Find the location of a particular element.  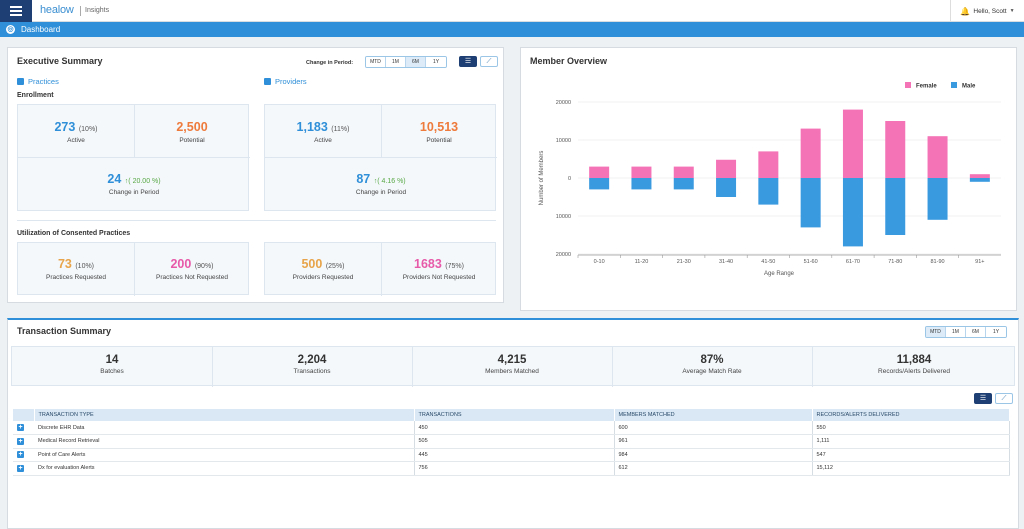

legend-male-label: Male is located at coordinates (969, 87).